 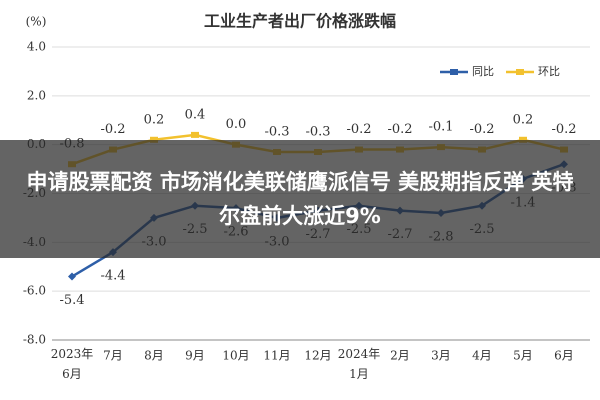 What do you see at coordinates (235, 356) in the screenshot?
I see `x-tick-label: 10月` at bounding box center [235, 356].